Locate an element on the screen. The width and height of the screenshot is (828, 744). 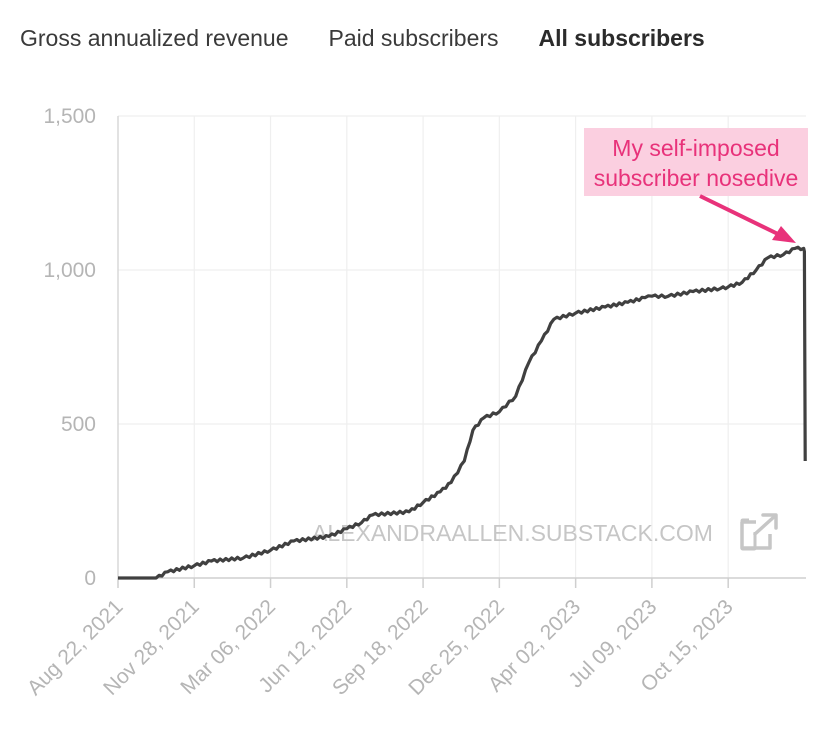
external-link-icon is located at coordinates (759, 532).